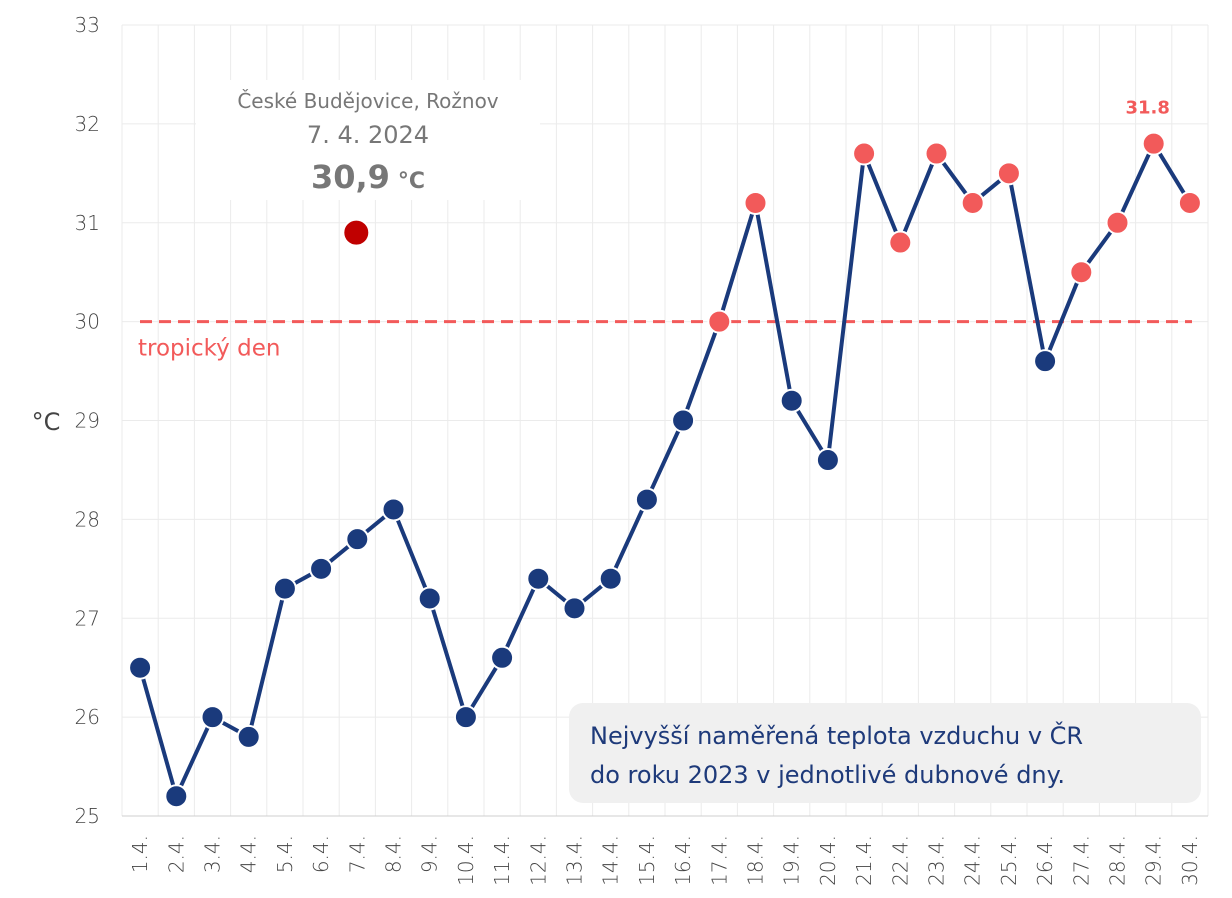 The width and height of the screenshot is (1232, 898). I want to click on x-tick-label: 1.4., so click(140, 854).